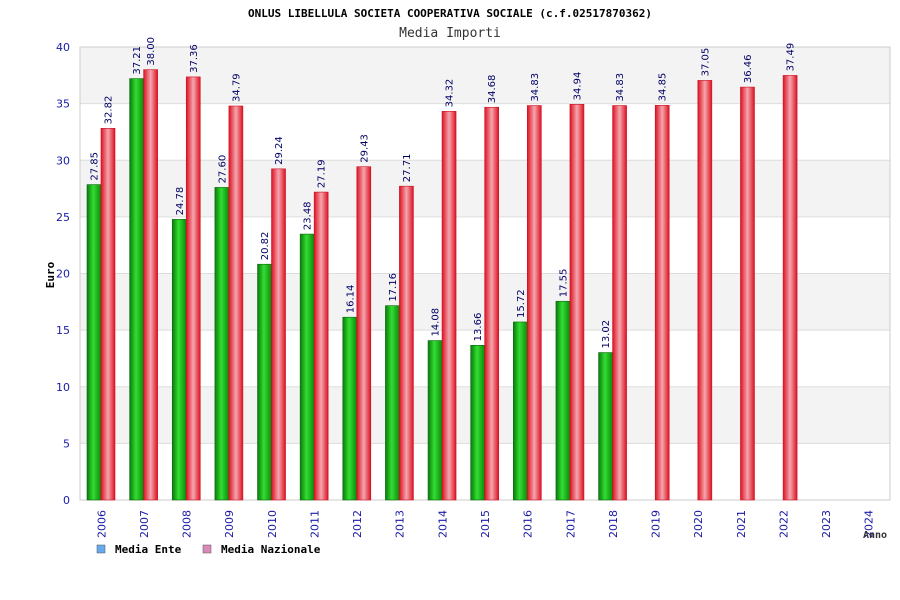 This screenshot has height=600, width=900. What do you see at coordinates (407, 168) in the screenshot?
I see `data-label: 27.71` at bounding box center [407, 168].